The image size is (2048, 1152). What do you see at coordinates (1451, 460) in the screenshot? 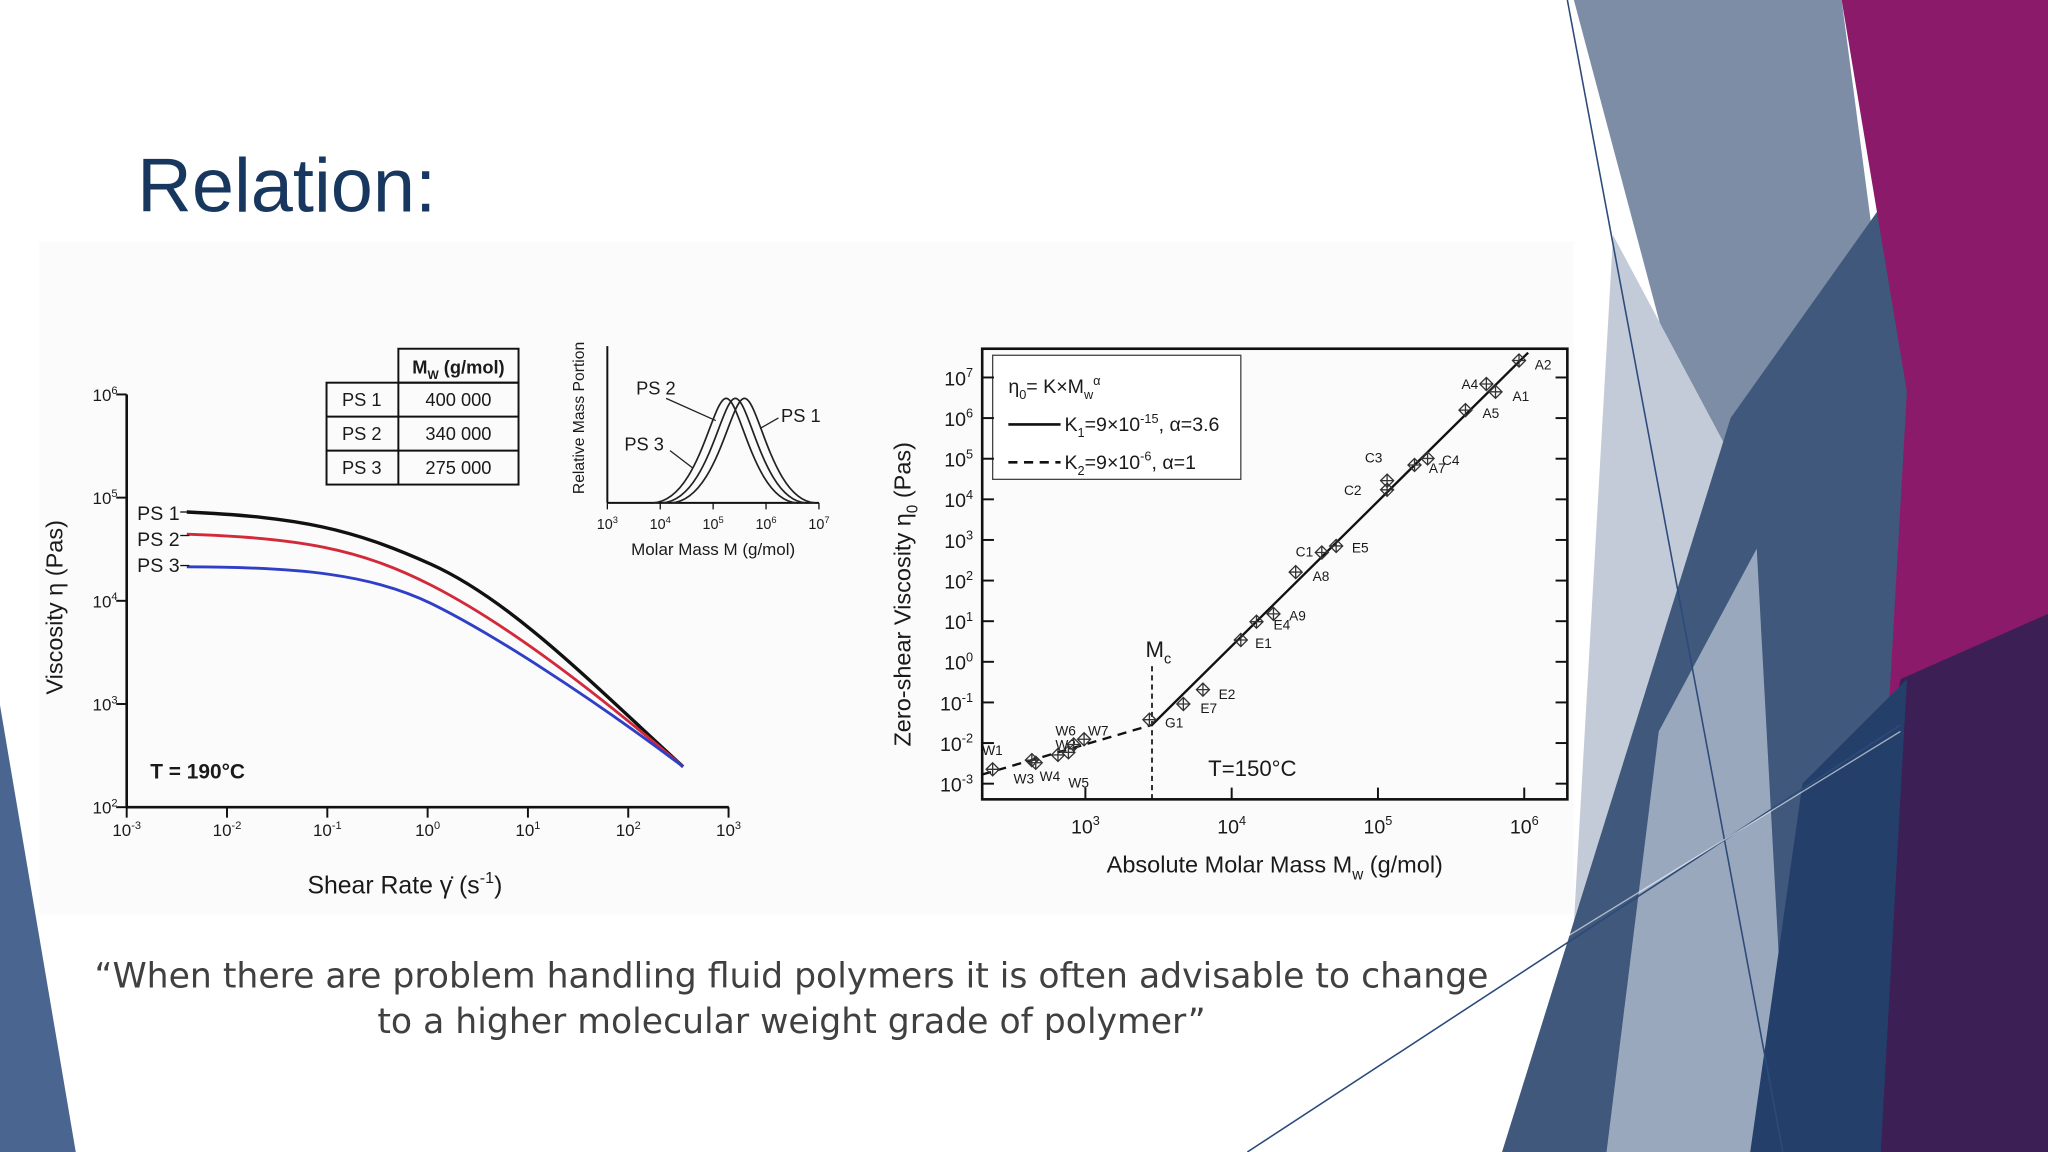
I see `point-label: C4` at bounding box center [1451, 460].